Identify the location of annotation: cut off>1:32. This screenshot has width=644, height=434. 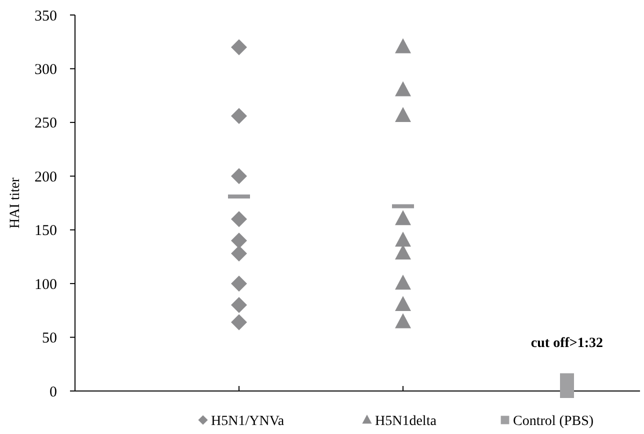
(567, 343).